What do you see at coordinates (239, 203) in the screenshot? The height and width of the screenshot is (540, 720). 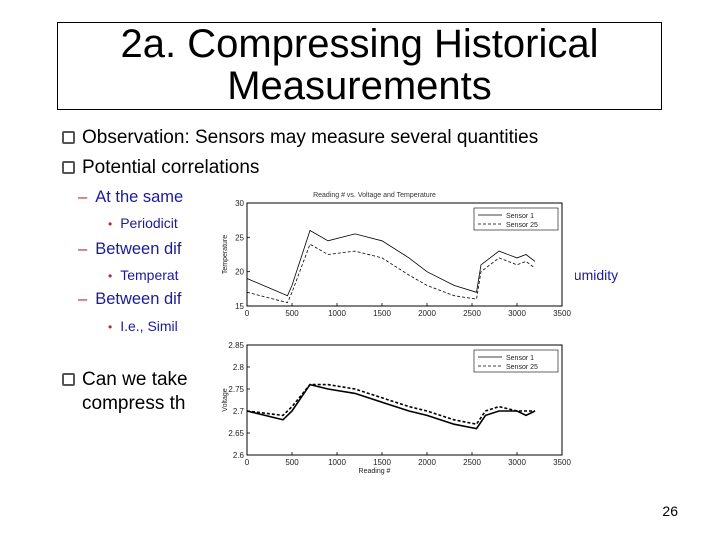 I see `y-tick-label: 30` at bounding box center [239, 203].